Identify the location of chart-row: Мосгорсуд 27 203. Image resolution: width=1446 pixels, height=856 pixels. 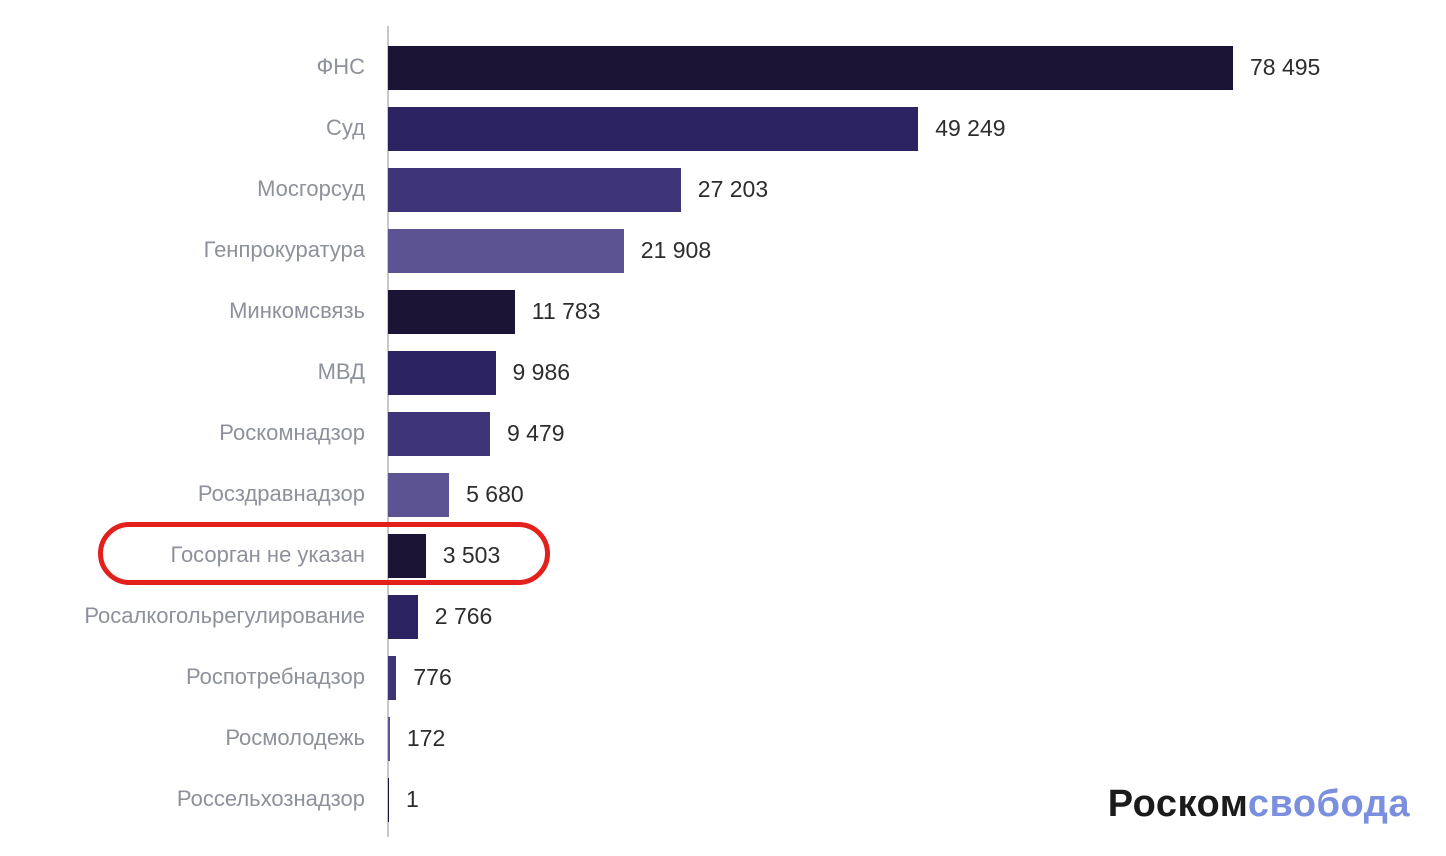
(723, 189).